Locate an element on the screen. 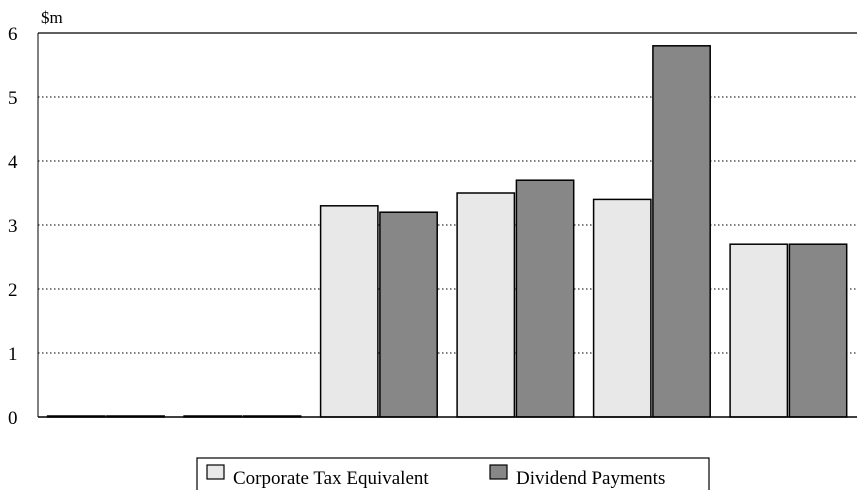 The height and width of the screenshot is (490, 857). legend-label-corporate-tax: Corporate Tax Equivalent is located at coordinates (331, 478).